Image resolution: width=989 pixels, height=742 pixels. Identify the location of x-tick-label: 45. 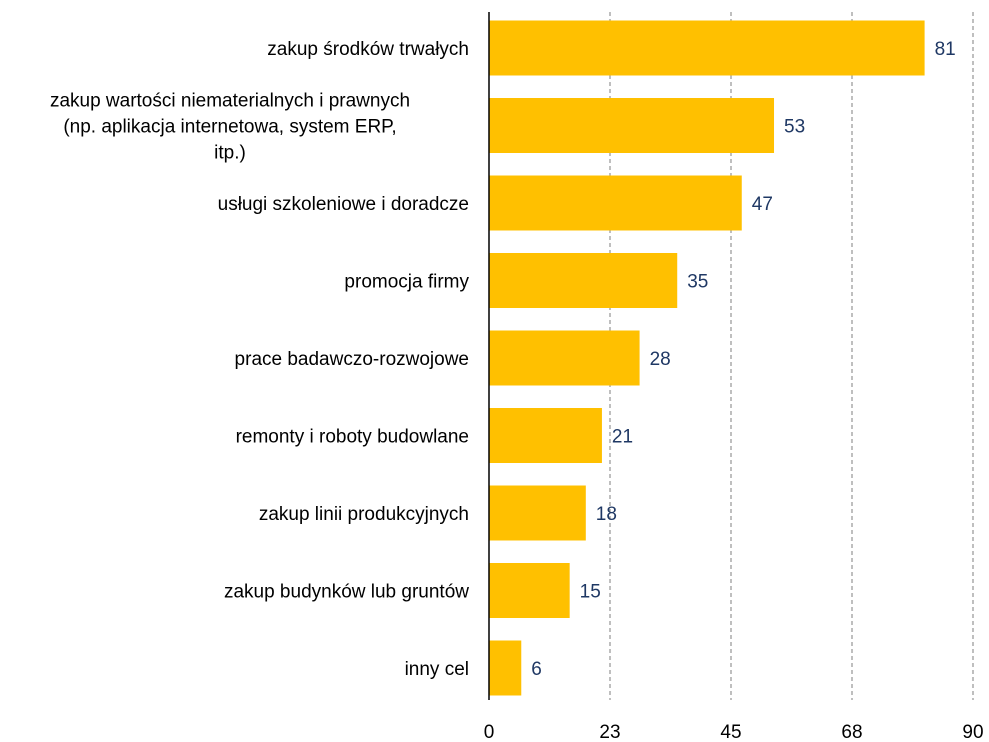
(730, 732).